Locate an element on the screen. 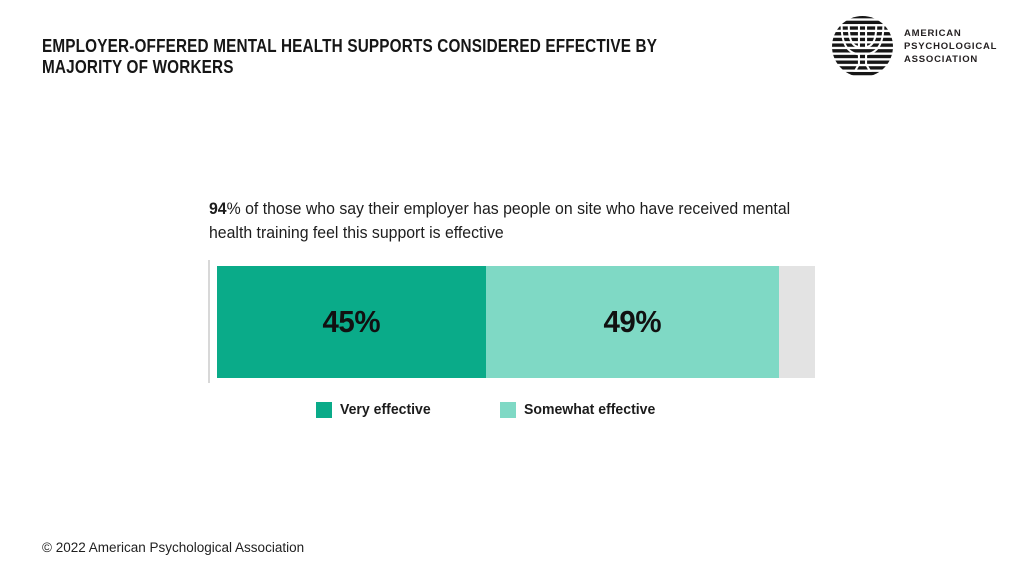  legend-label-somewhat-effective: Somewhat effective is located at coordinates (590, 410).